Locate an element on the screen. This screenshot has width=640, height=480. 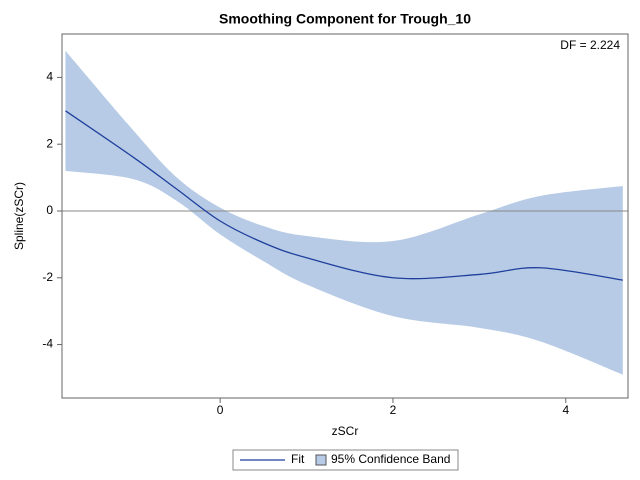
y-tick-label: 0 is located at coordinates (49, 210).